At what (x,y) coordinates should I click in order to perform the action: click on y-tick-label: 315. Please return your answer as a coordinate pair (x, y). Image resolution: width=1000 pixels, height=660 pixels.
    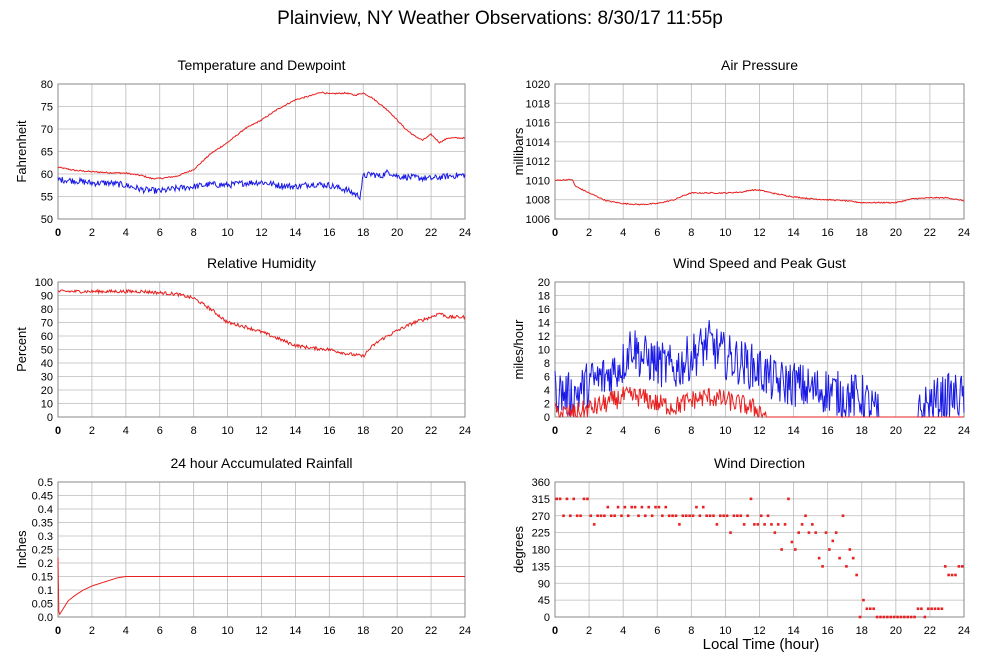
    Looking at the image, I should click on (541, 500).